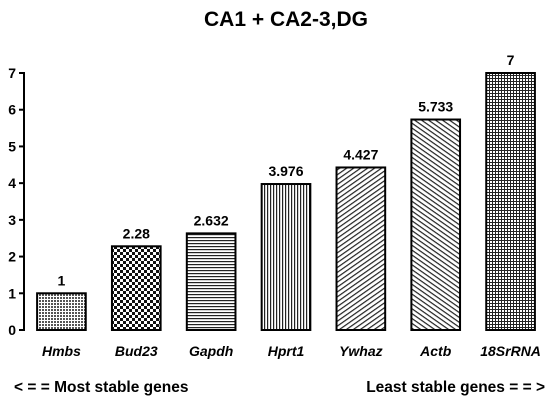  What do you see at coordinates (510, 201) in the screenshot?
I see `bar-18srrna` at bounding box center [510, 201].